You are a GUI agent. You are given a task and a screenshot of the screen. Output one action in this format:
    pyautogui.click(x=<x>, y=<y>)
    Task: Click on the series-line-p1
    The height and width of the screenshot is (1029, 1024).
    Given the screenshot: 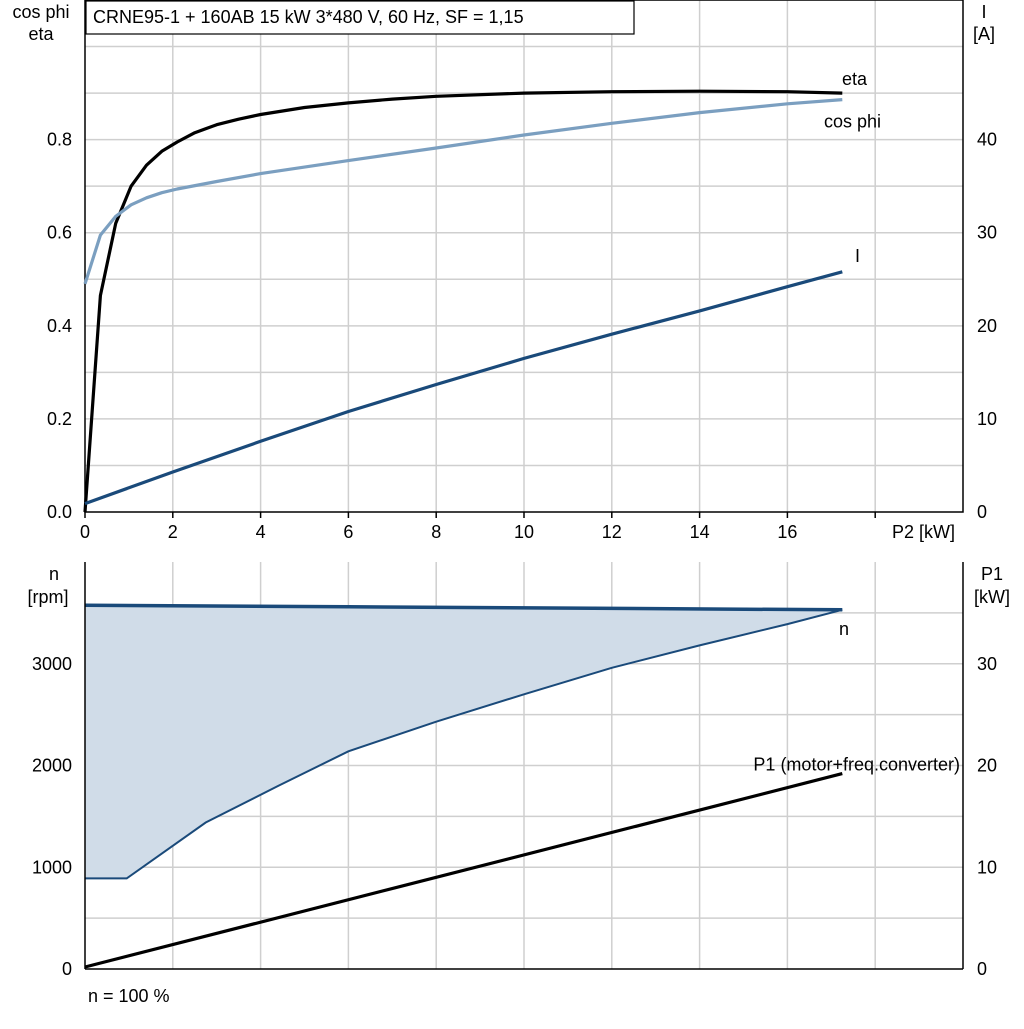 What is the action you would take?
    pyautogui.click(x=463, y=870)
    